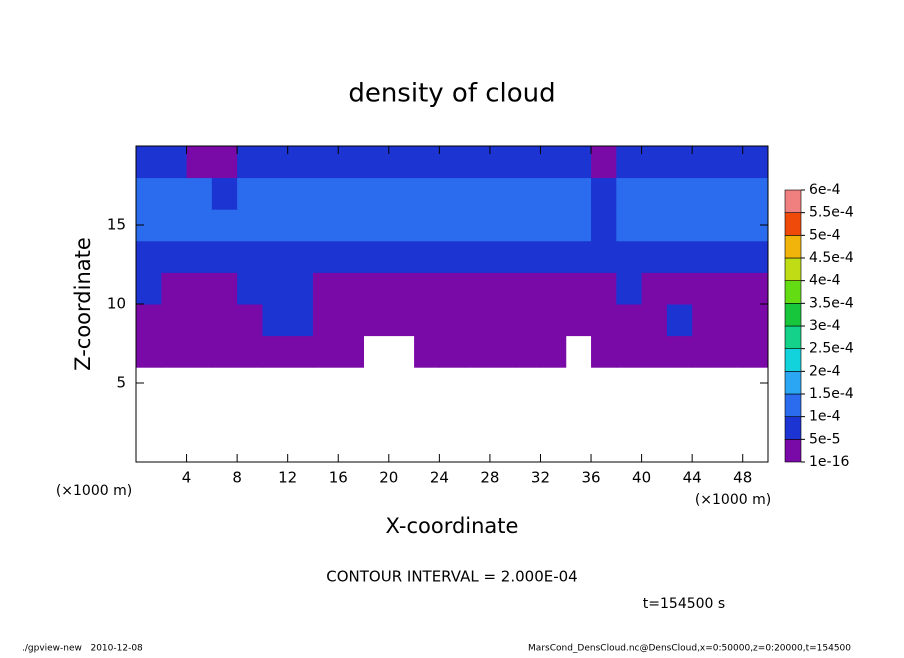  Describe the element at coordinates (742, 478) in the screenshot. I see `x-tick-label: 48` at that location.